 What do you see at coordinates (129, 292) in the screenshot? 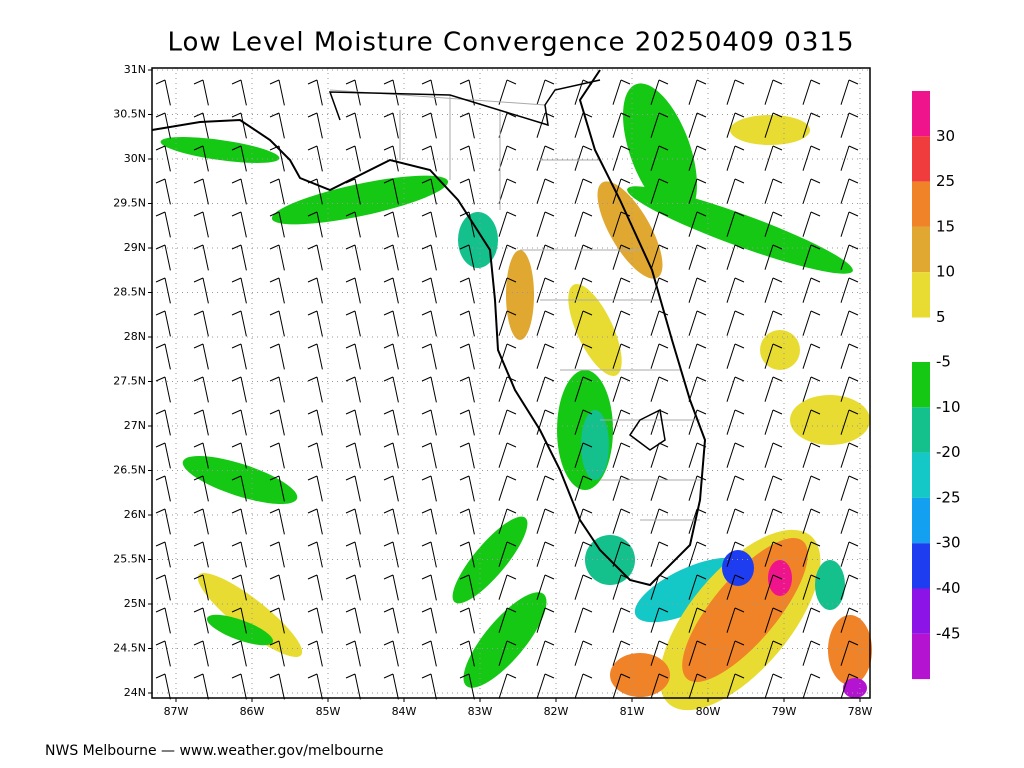
I see `lat-tick-label: 28.5N` at bounding box center [129, 292].